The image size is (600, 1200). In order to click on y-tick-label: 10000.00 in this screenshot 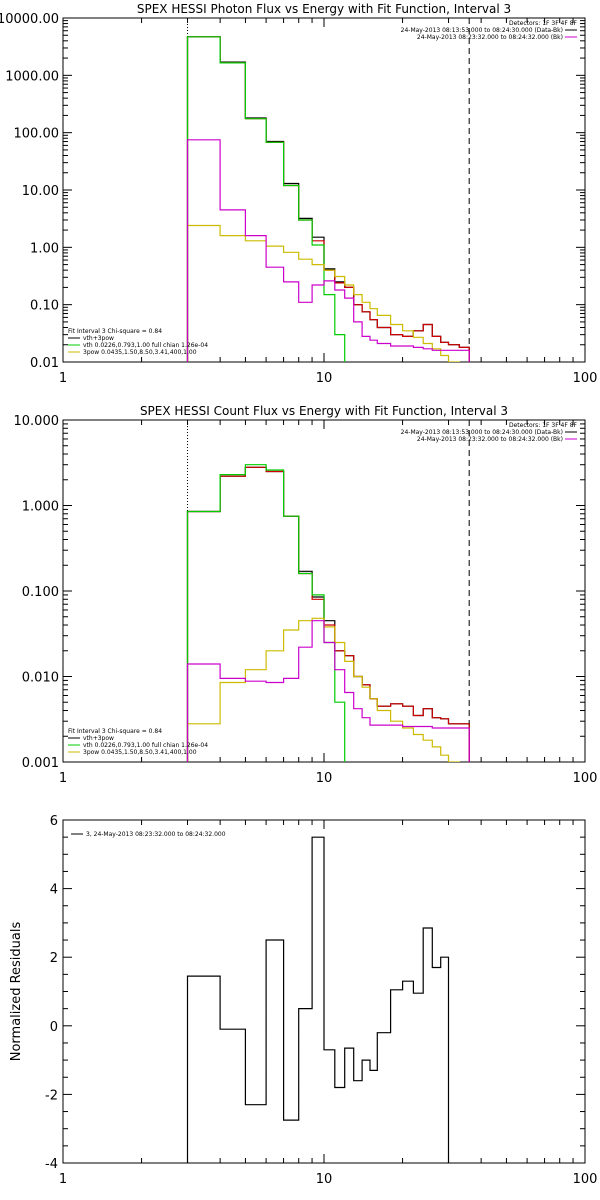, I will do `click(29, 19)`.